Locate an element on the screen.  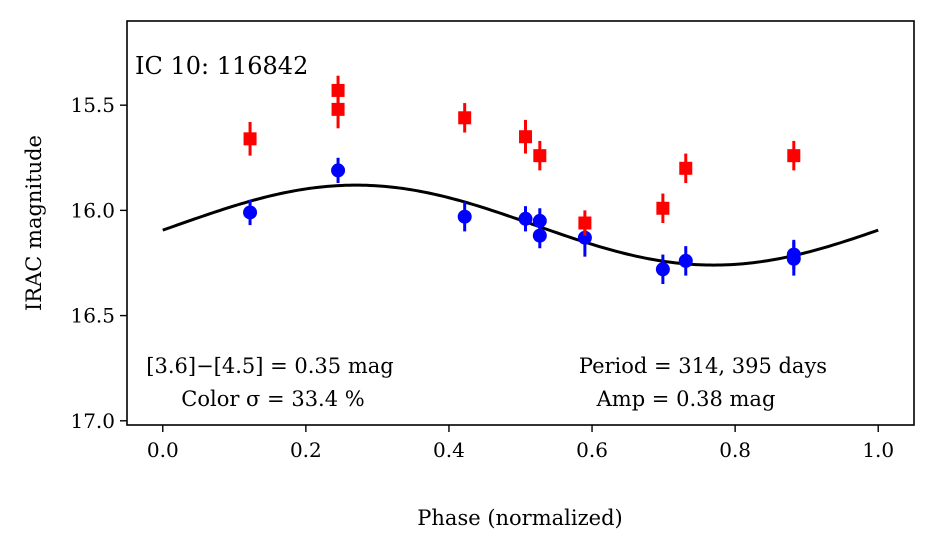
amplitude-annotation: Amp = 0.38 mag is located at coordinates (686, 399).